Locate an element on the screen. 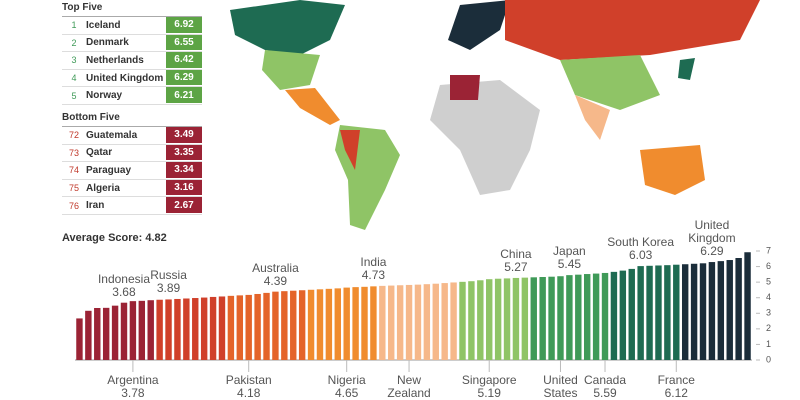 The width and height of the screenshot is (800, 400). category-label: New Zealand is located at coordinates (409, 386).